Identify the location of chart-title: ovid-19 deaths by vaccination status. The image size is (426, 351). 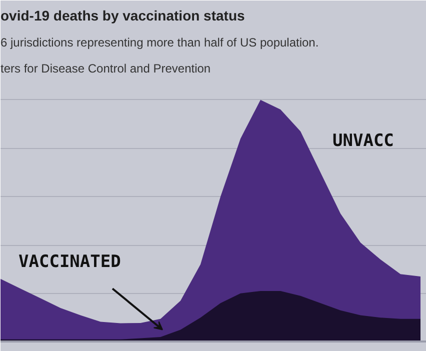
(123, 16).